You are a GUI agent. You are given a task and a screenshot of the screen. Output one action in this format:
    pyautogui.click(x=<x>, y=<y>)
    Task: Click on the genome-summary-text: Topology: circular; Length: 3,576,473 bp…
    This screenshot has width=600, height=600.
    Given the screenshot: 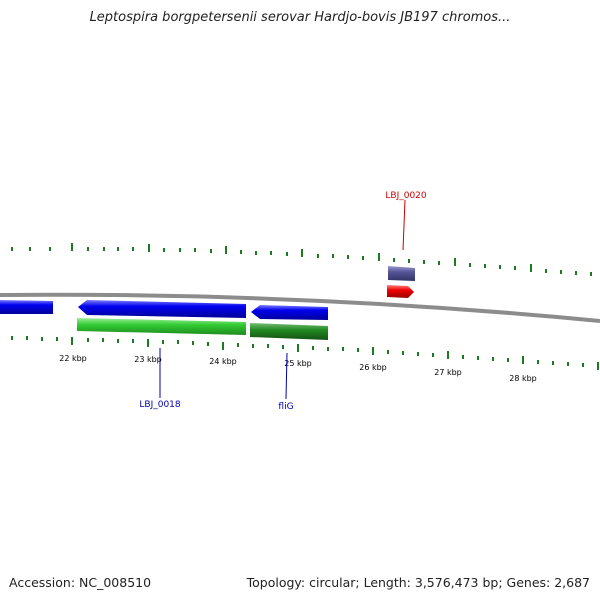 What is the action you would take?
    pyautogui.click(x=418, y=582)
    